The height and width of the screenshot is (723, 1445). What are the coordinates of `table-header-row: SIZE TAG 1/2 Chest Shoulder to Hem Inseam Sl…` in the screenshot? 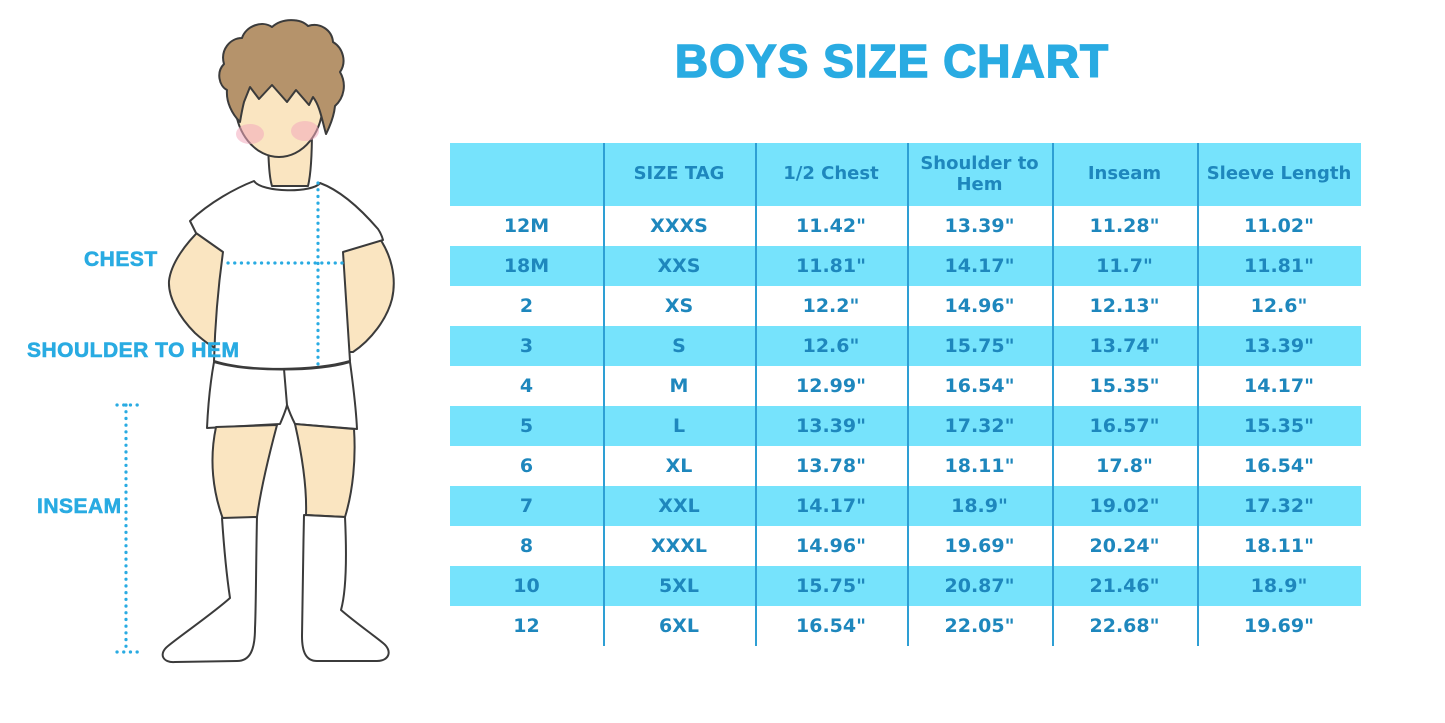 It's located at (905, 174).